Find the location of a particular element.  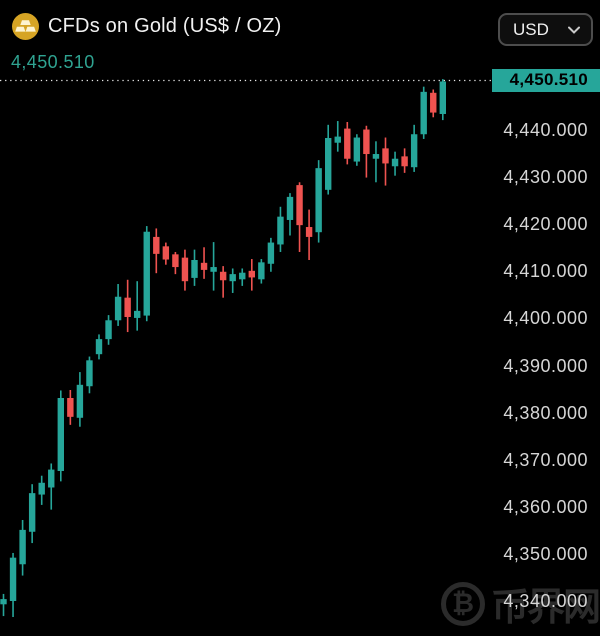

price-tick-label: 4,360.000 is located at coordinates (545, 506).